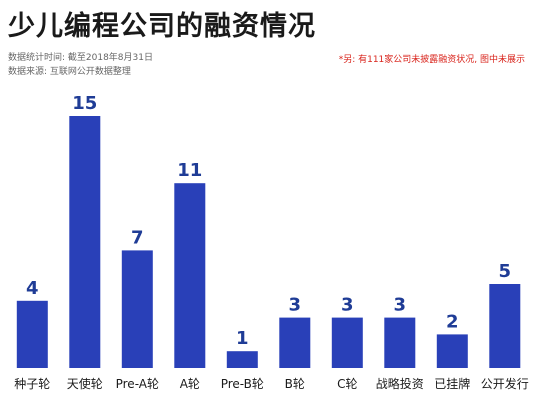  I want to click on chart-meta: 数据统计时间: 截至2018年8月31日 数据来源: 互联网公开数据整理, so click(80, 65).